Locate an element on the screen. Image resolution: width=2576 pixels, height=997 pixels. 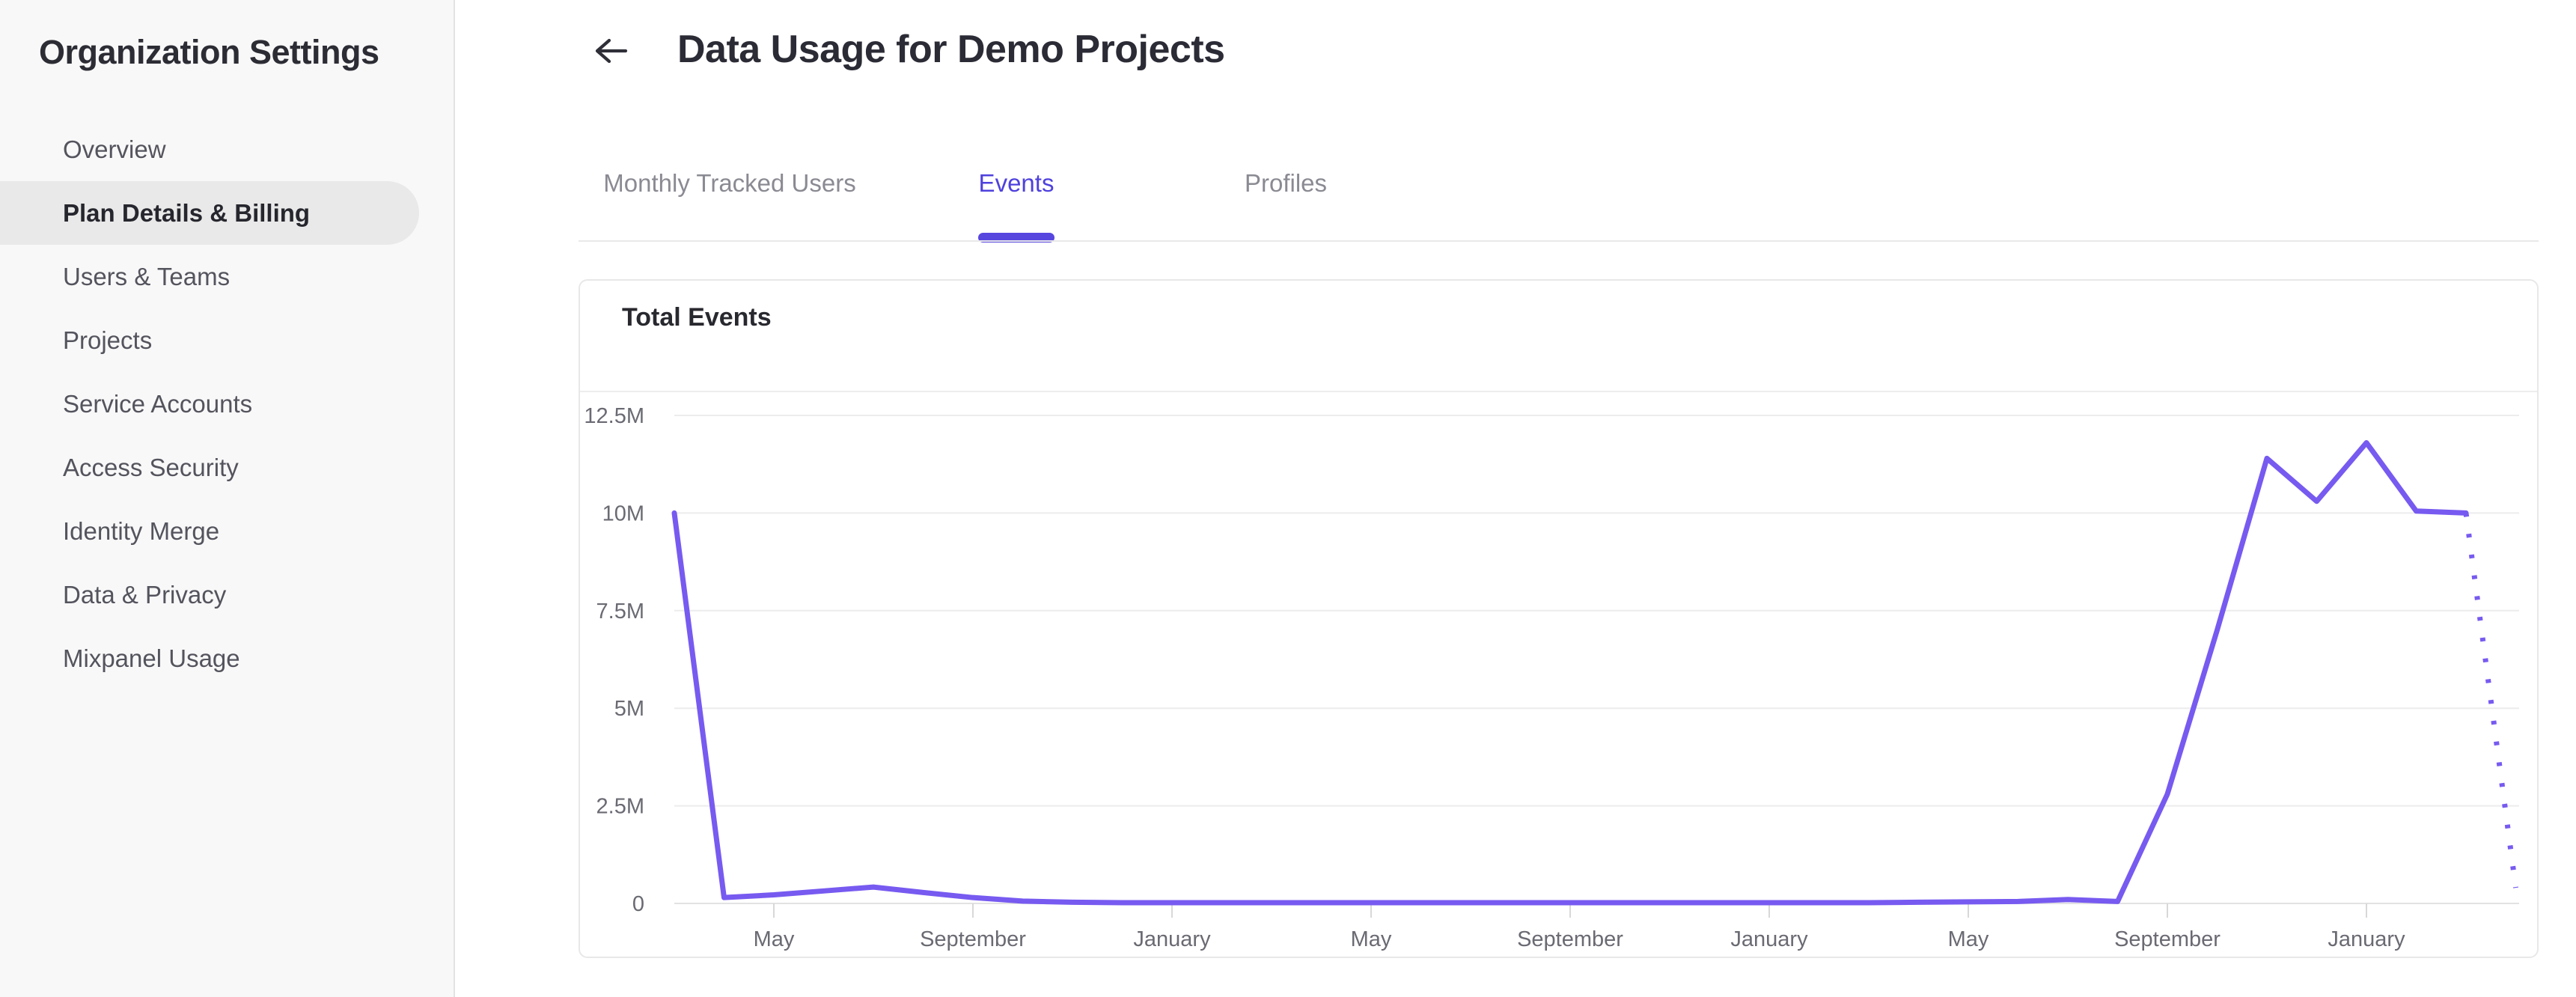
arrow-left-icon is located at coordinates (611, 51).